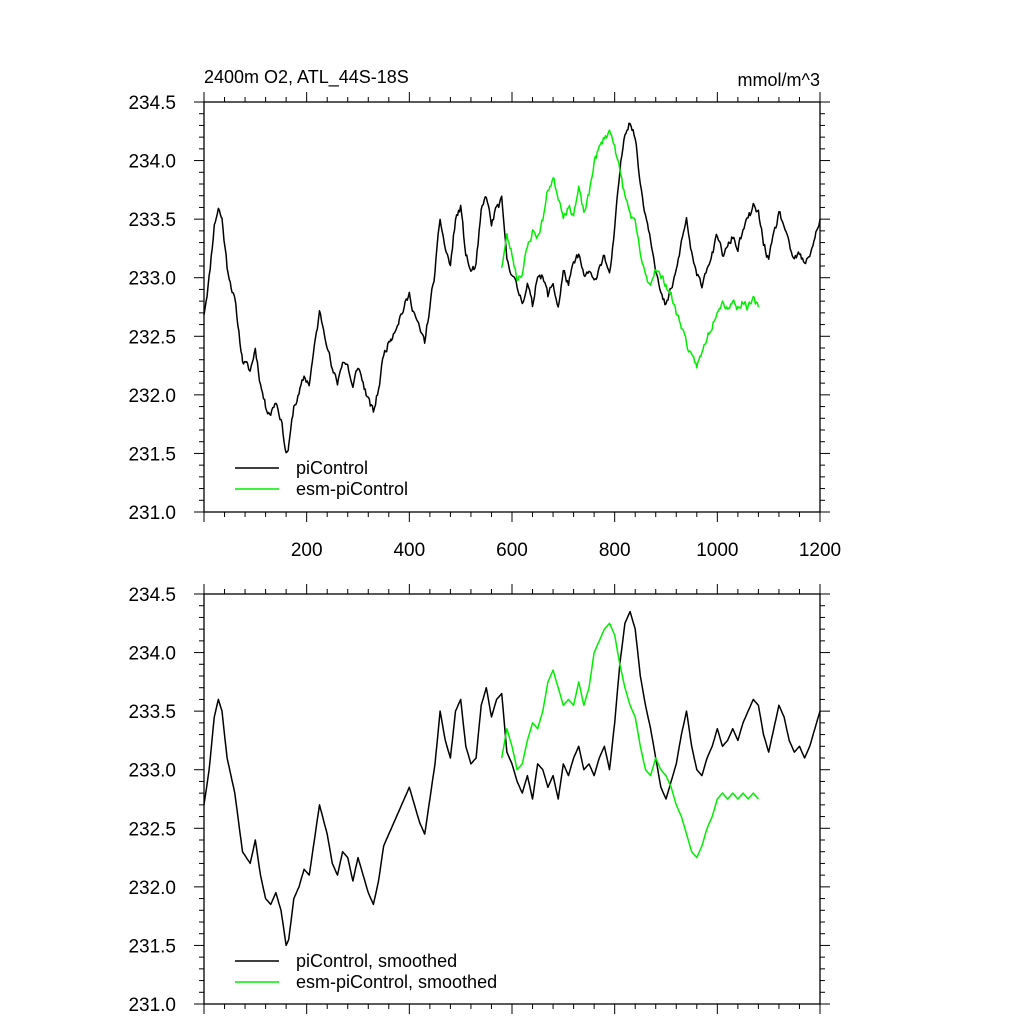 This screenshot has width=1024, height=1024. I want to click on x-tick-label: 600, so click(512, 550).